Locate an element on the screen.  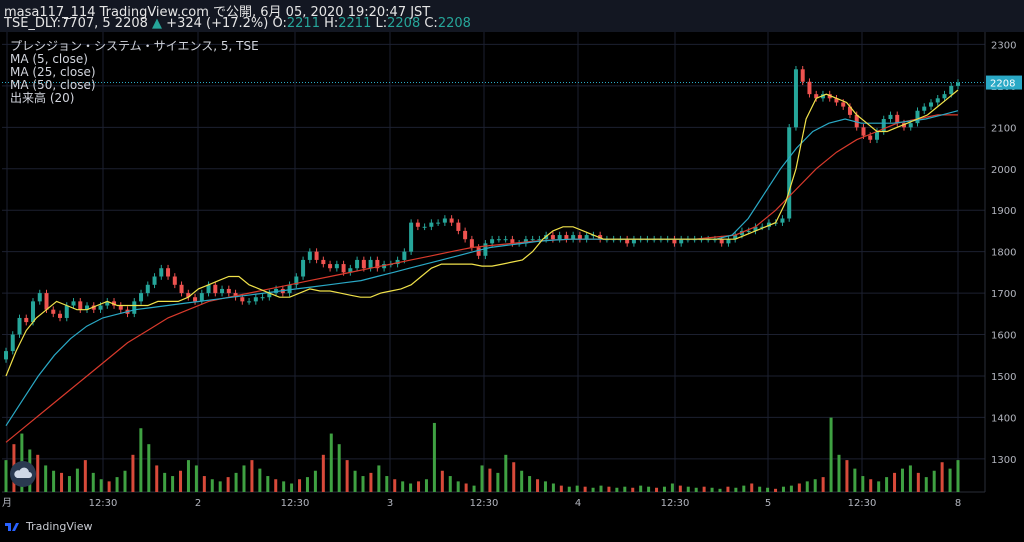
time-tick-label: 2 is located at coordinates (198, 503).